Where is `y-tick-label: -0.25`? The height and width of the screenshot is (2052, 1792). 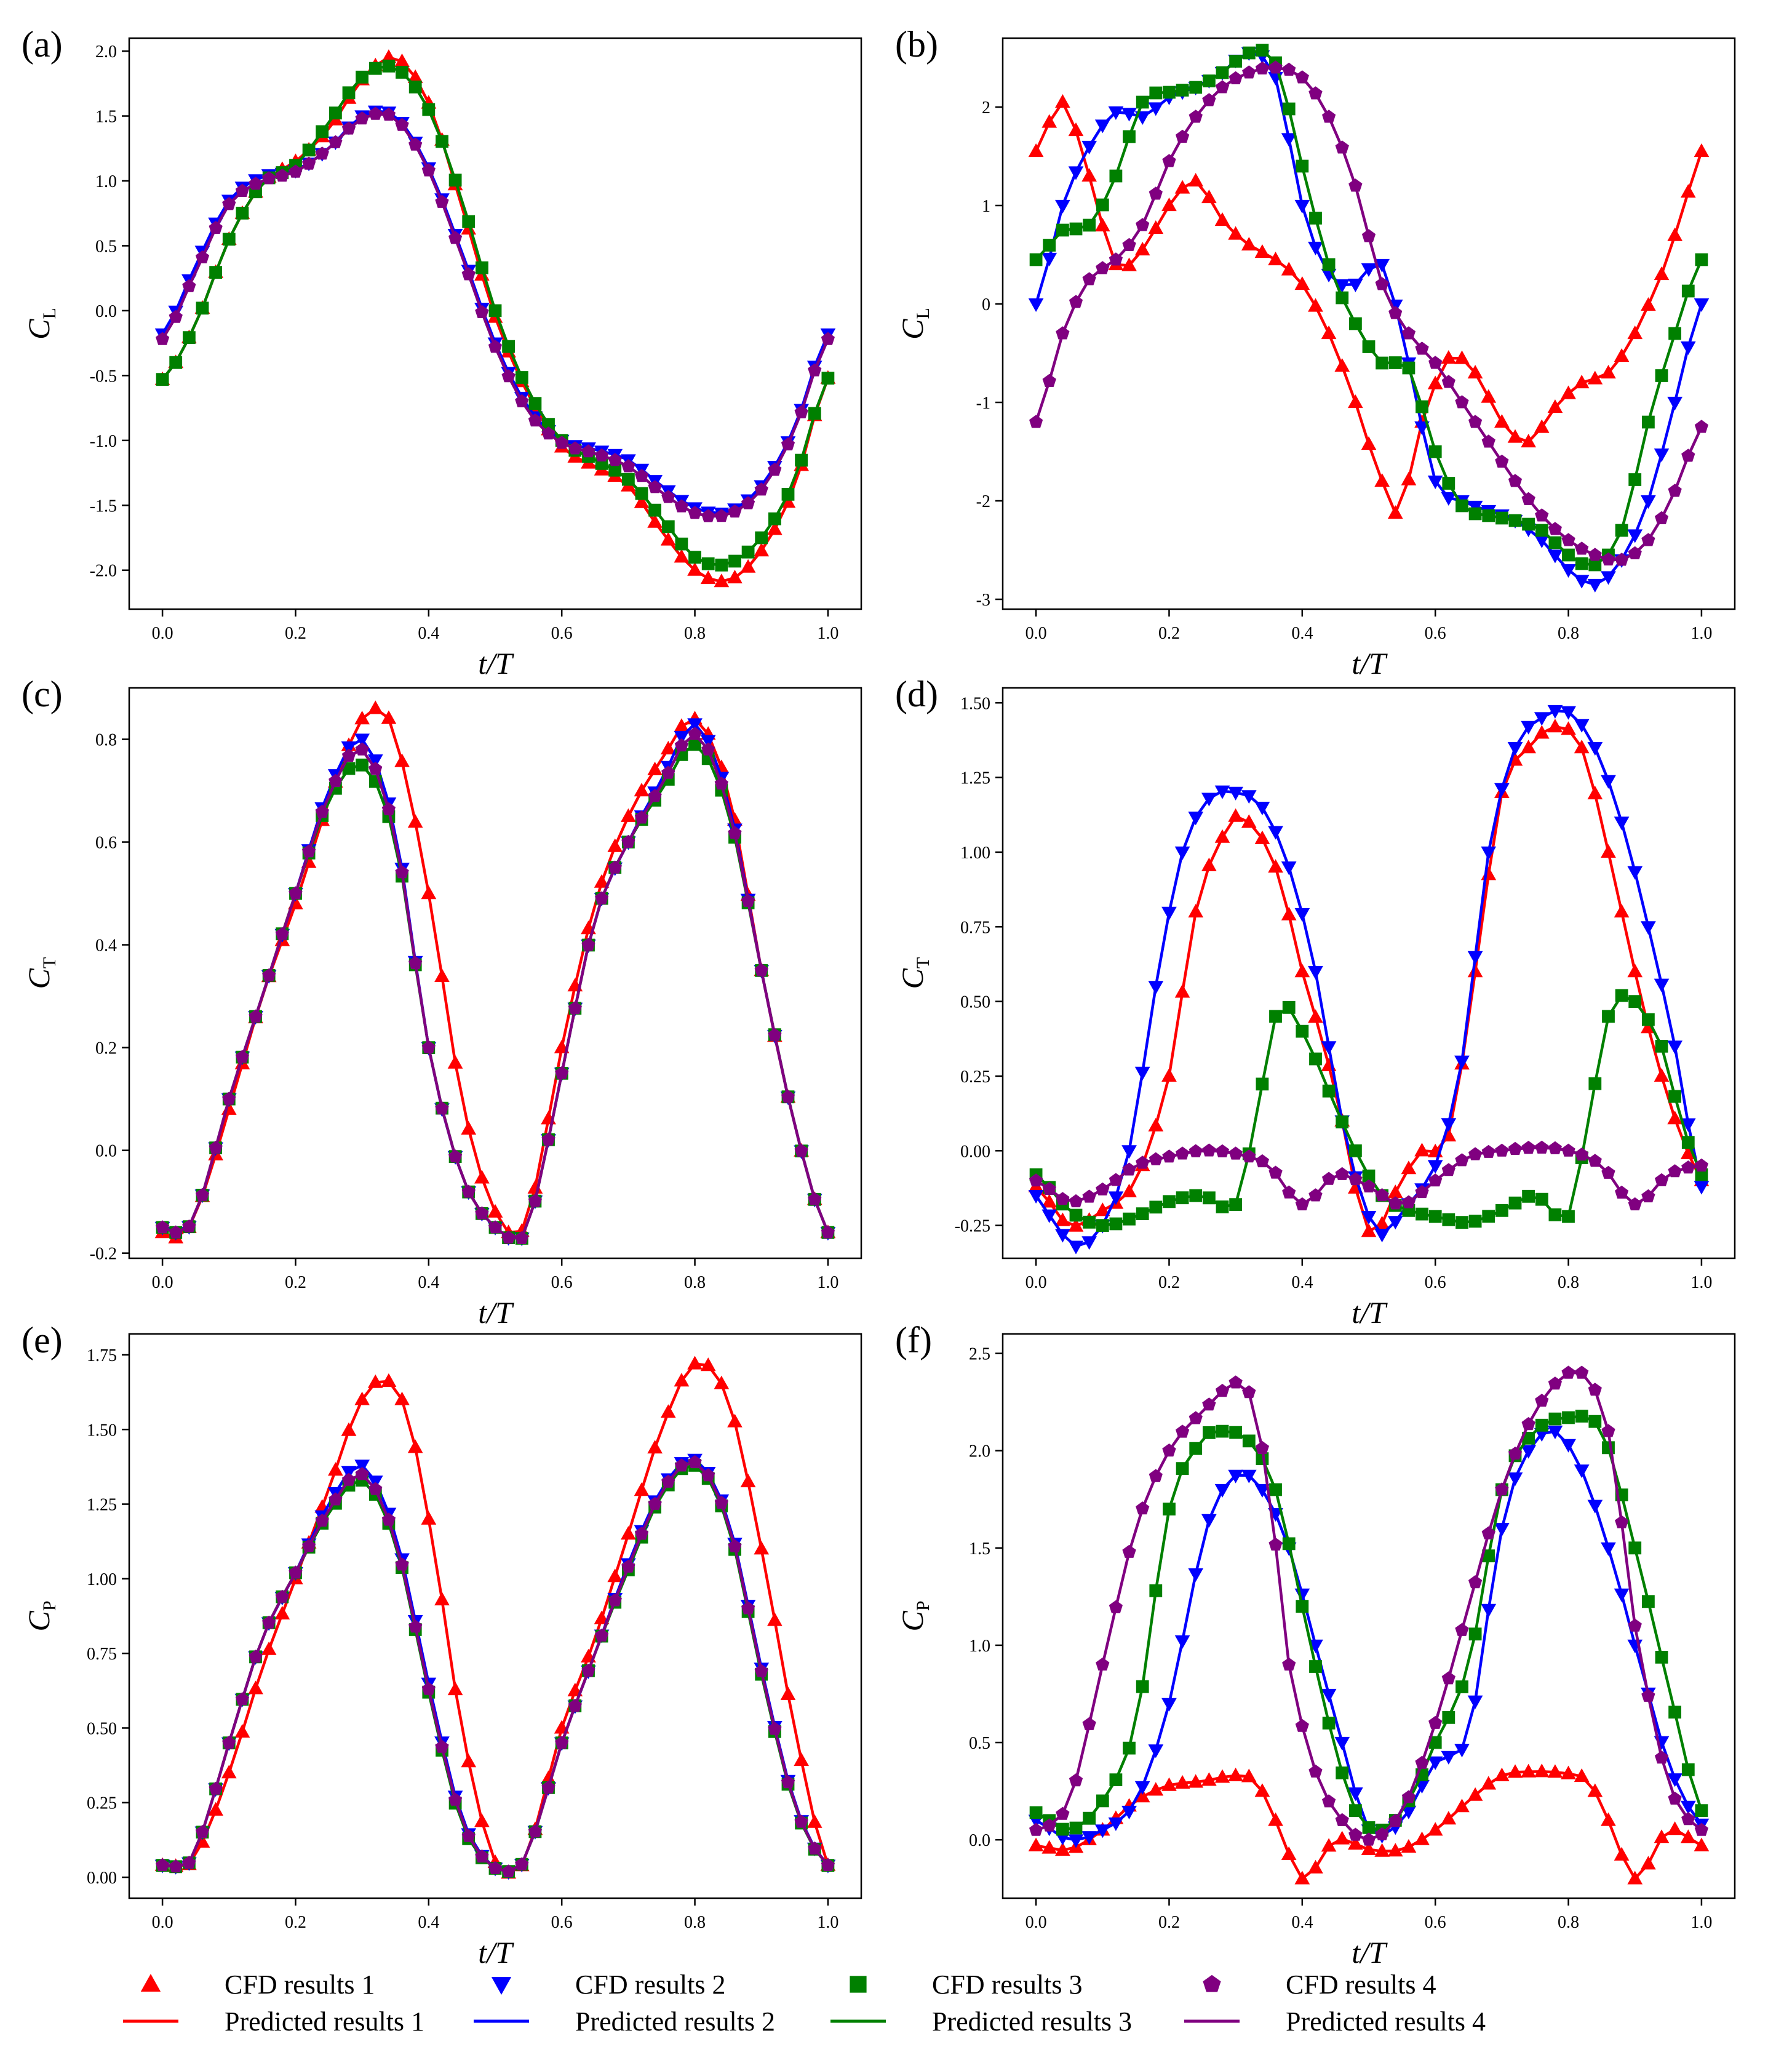 y-tick-label: -0.25 is located at coordinates (972, 1226).